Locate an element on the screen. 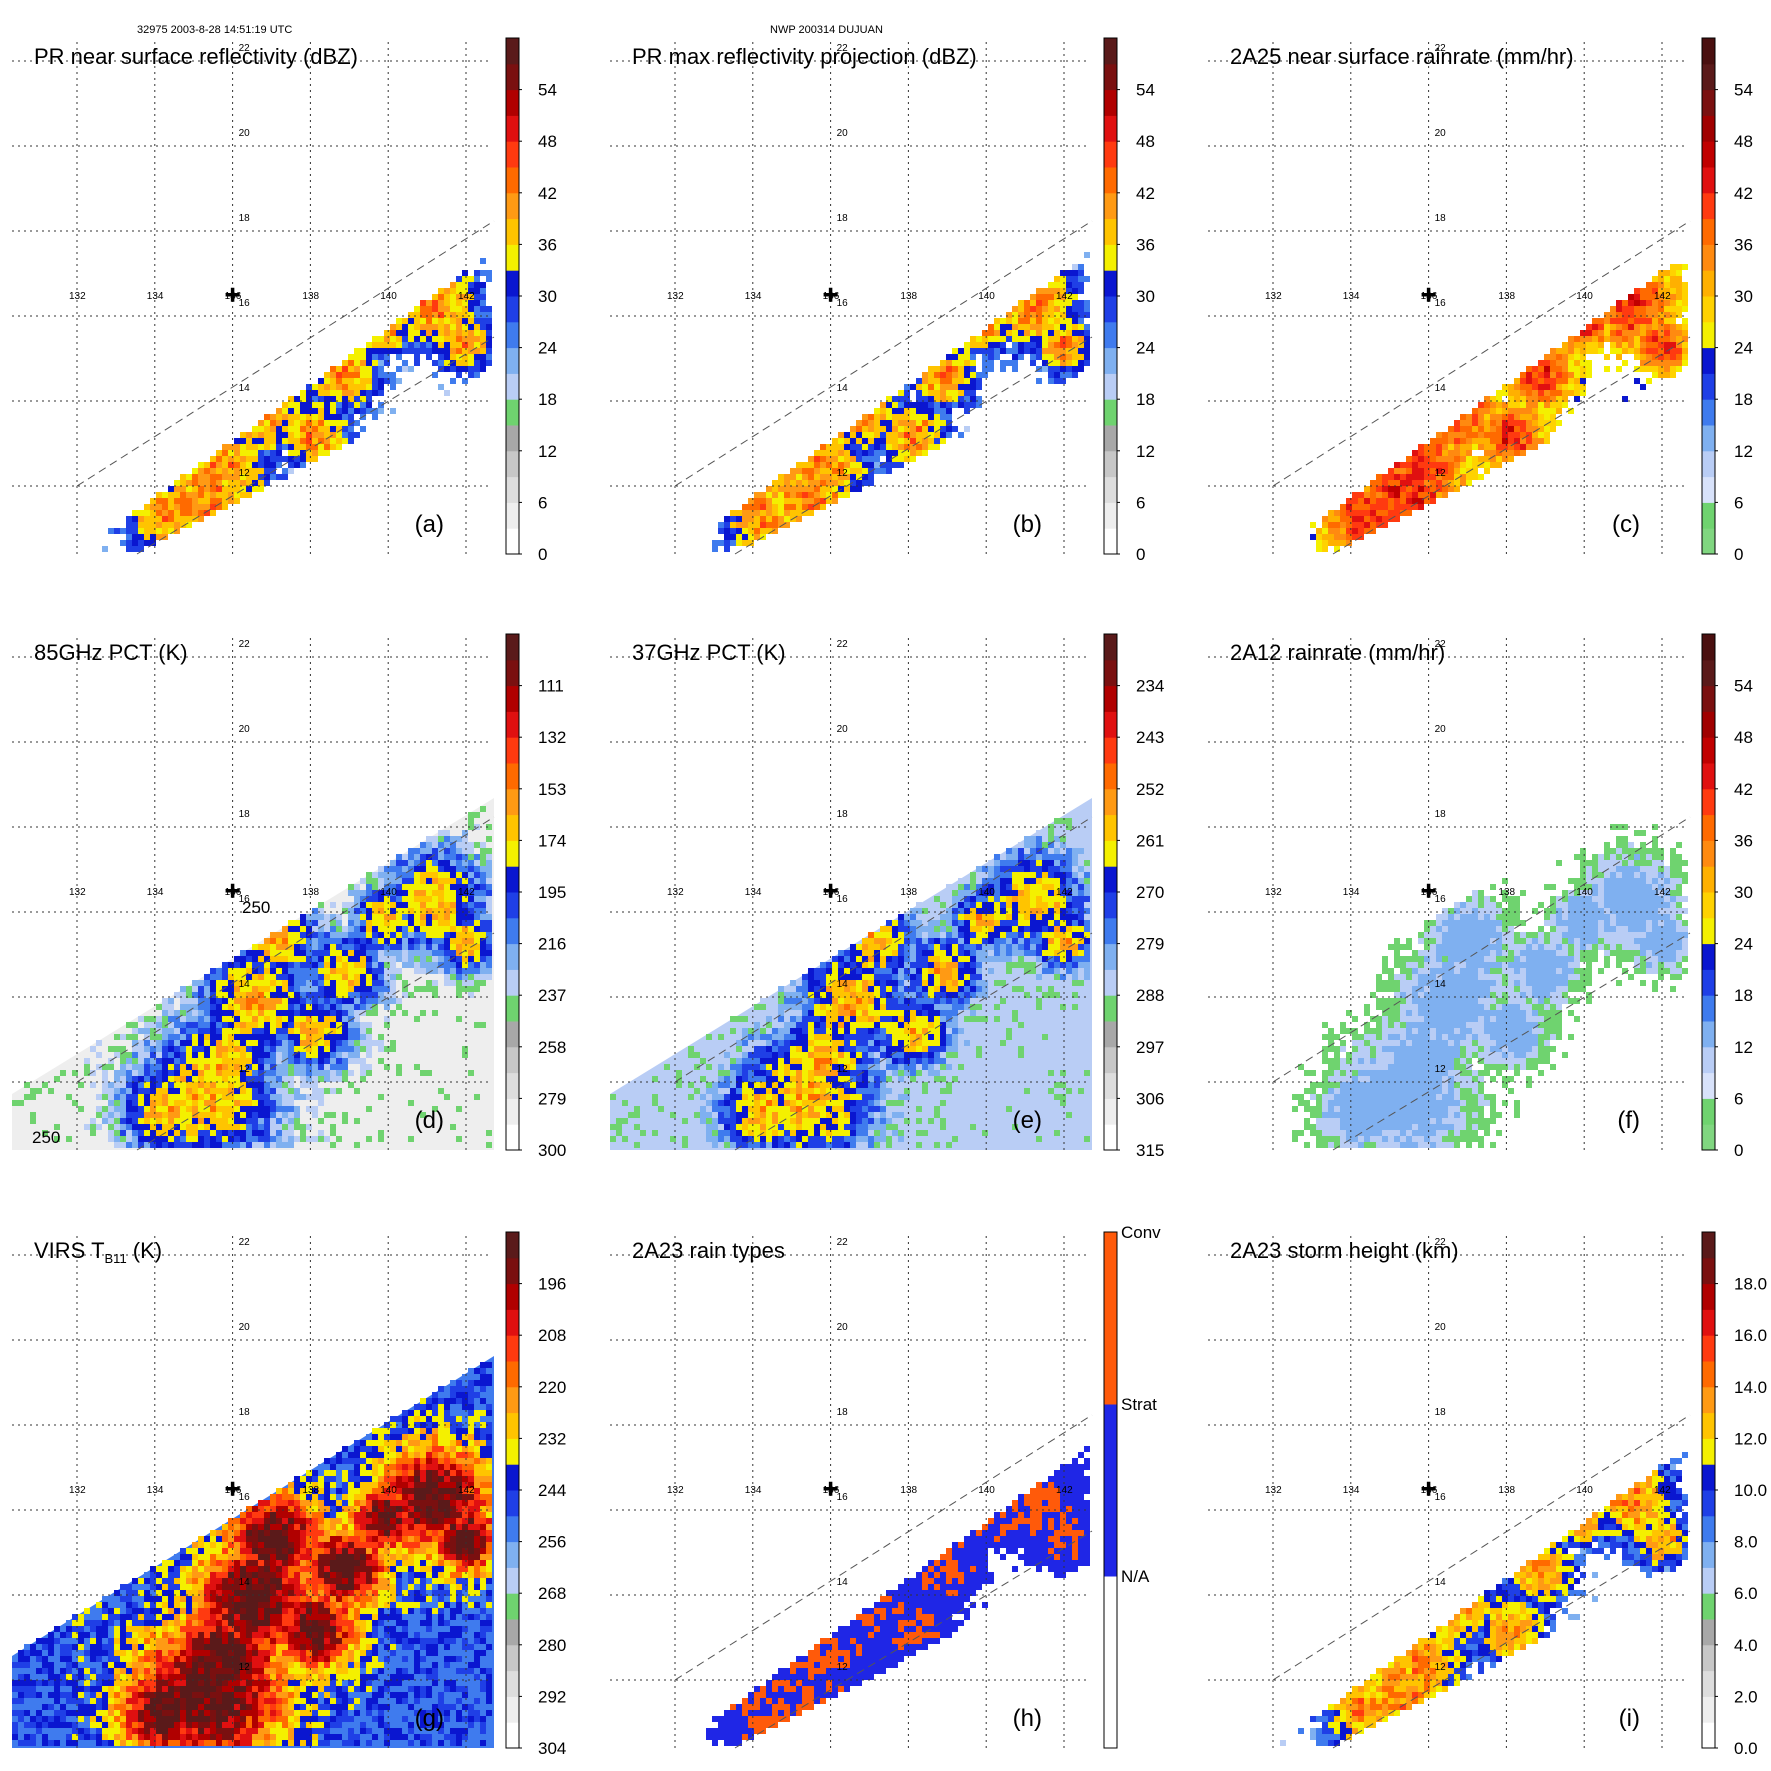 This screenshot has height=1771, width=1771. header-center: NWP 200314 DUJUAN is located at coordinates (826, 30).